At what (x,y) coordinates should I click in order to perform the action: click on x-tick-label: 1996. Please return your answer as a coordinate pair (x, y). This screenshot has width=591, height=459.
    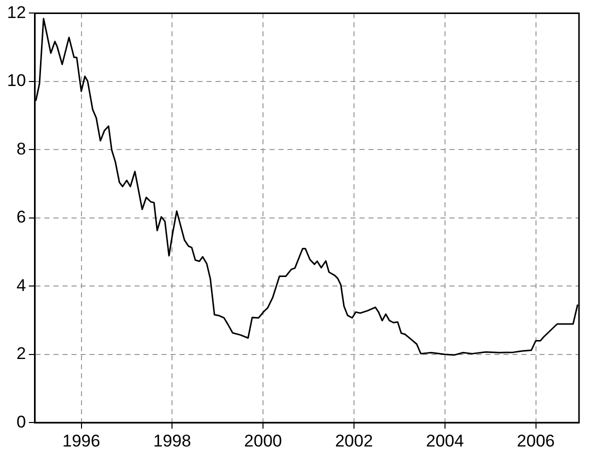
    Looking at the image, I should click on (81, 440).